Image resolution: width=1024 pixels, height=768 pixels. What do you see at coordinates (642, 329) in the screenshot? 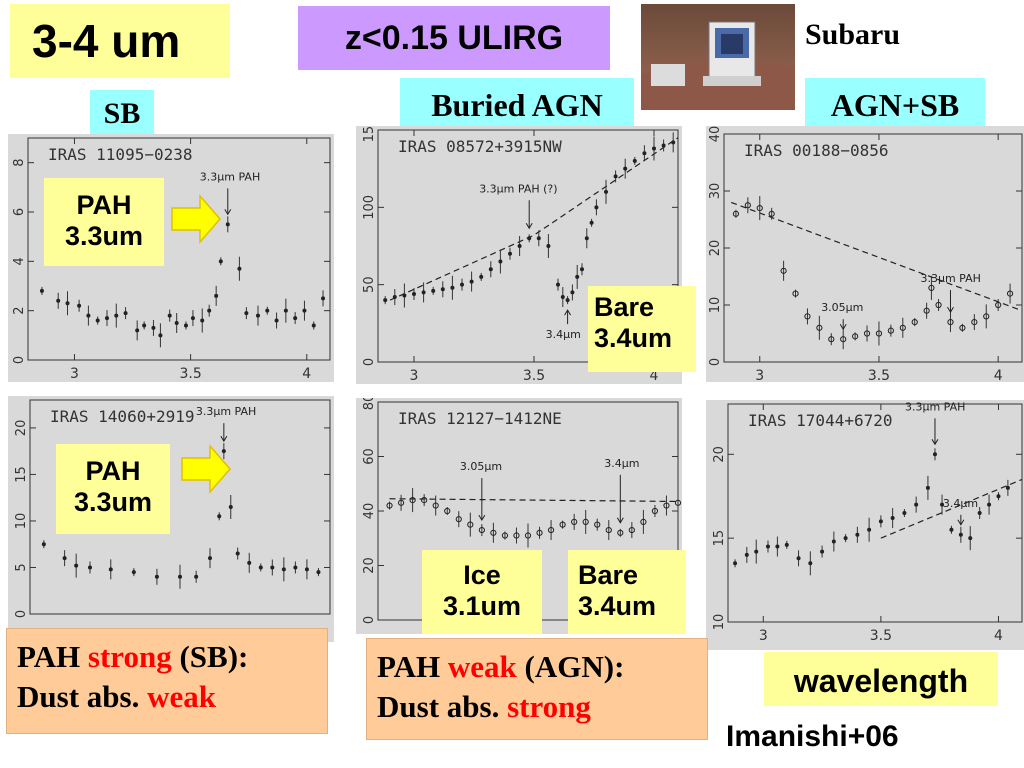
I see `callout-bare-top: Bare 3.4um` at bounding box center [642, 329].